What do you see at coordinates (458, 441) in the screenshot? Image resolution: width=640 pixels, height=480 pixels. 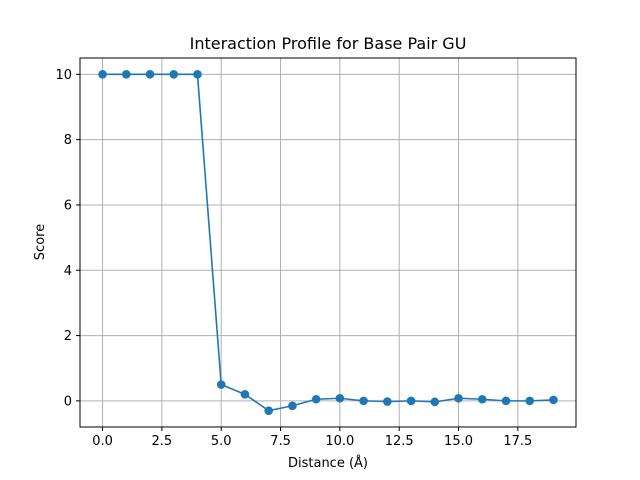 I see `x-tick-label: 15.0` at bounding box center [458, 441].